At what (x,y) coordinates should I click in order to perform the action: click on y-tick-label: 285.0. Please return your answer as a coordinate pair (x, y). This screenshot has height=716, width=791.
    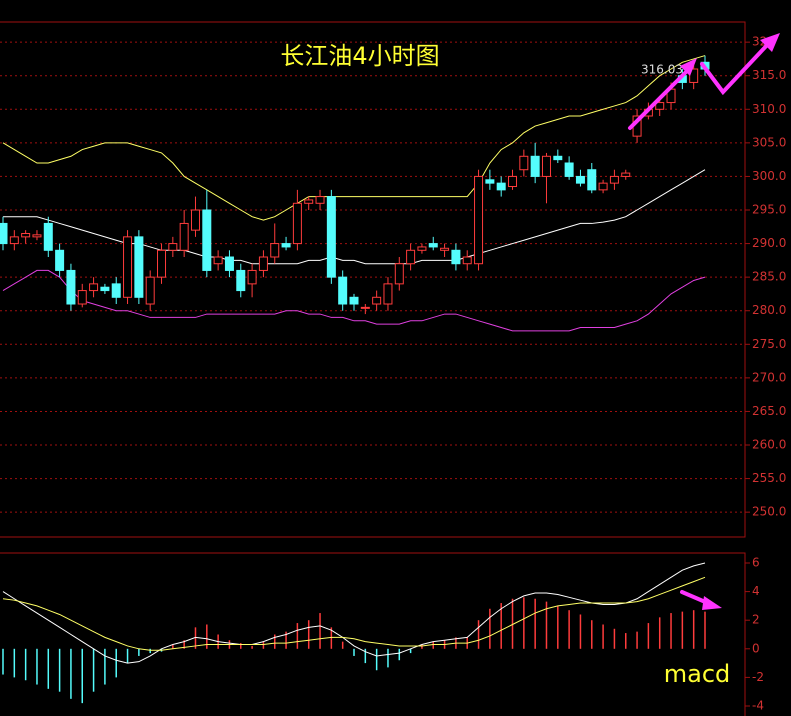
    Looking at the image, I should click on (769, 277).